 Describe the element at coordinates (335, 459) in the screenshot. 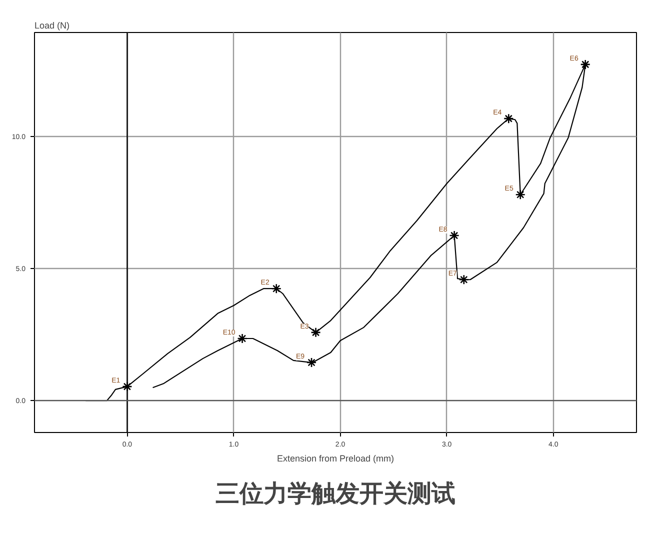

I see `x-axis-title: Extension from Preload (mm)` at that location.